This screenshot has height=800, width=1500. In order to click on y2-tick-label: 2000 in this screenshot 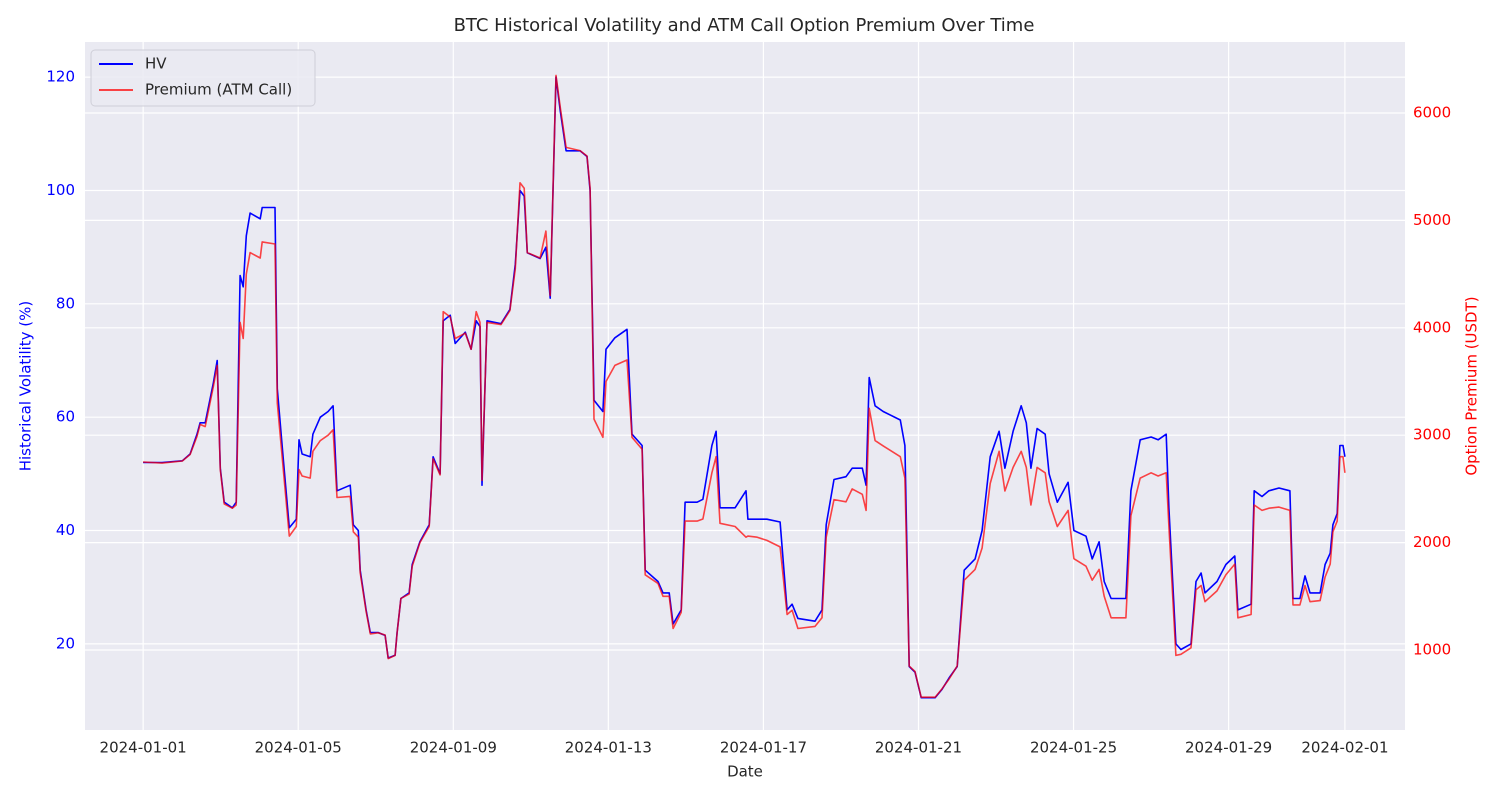, I will do `click(1432, 542)`.